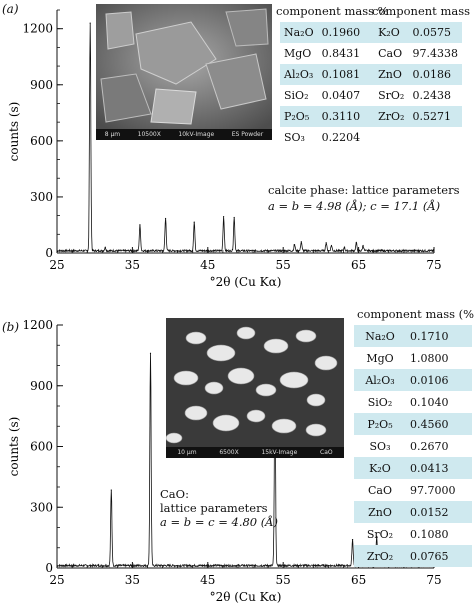 The height and width of the screenshot is (604, 474). I want to click on table-header-1: component mass %, so click(332, 11).